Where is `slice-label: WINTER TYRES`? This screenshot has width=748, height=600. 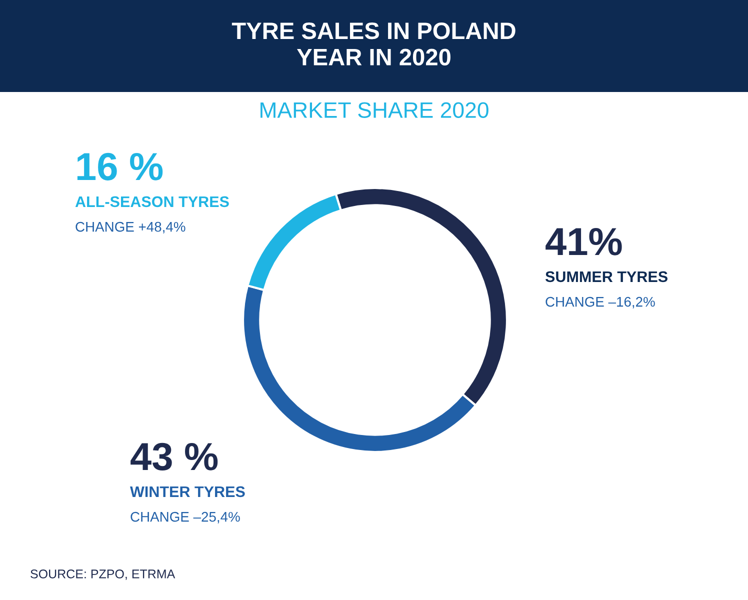
slice-label: WINTER TYRES is located at coordinates (187, 492).